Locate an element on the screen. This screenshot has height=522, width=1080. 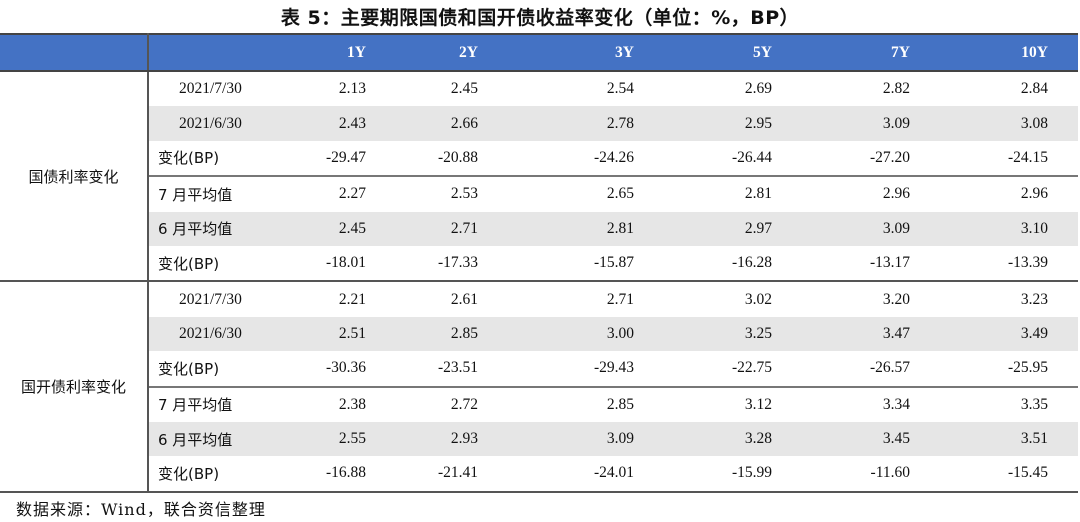
group-label: 国开债利率变化 is located at coordinates (74, 387).